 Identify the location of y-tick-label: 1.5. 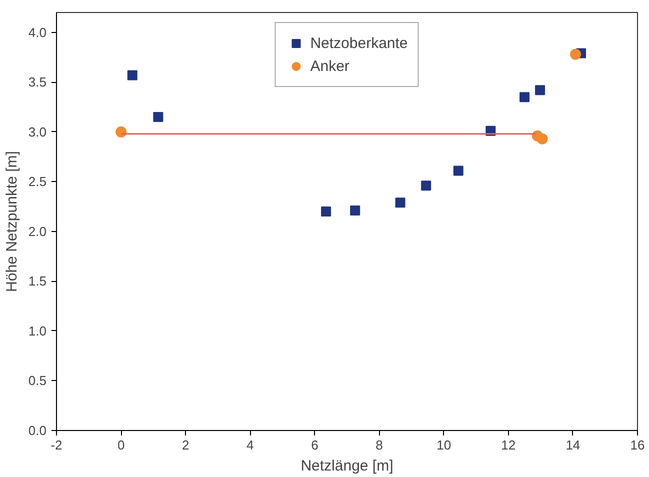
(37, 281).